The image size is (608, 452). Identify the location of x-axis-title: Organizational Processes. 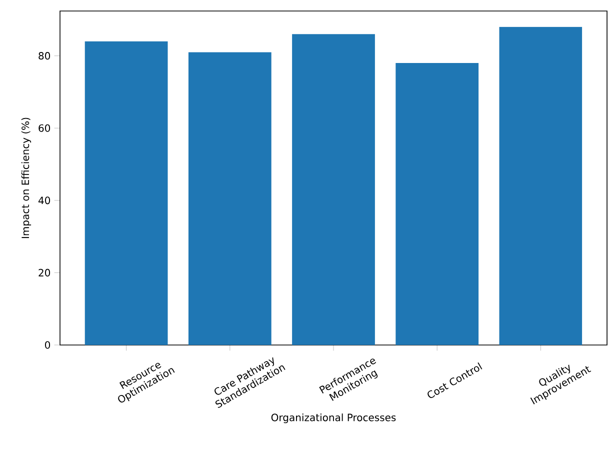
(333, 418).